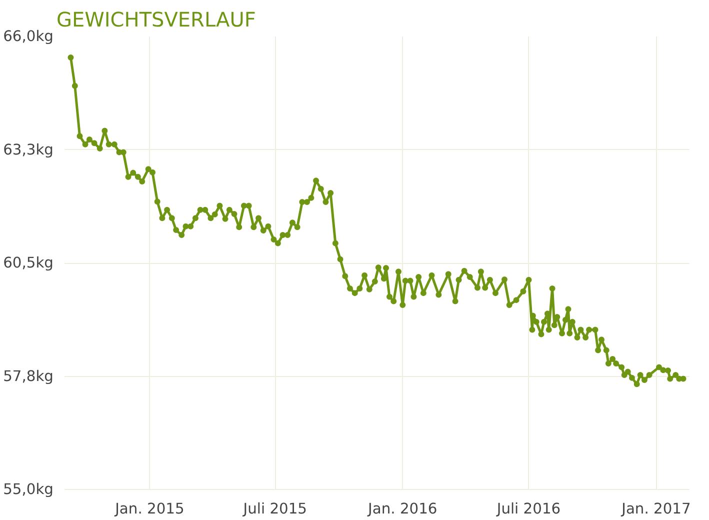 This screenshot has height=520, width=709. What do you see at coordinates (156, 20) in the screenshot?
I see `chart-title: GEWICHTSVERLAUF` at bounding box center [156, 20].